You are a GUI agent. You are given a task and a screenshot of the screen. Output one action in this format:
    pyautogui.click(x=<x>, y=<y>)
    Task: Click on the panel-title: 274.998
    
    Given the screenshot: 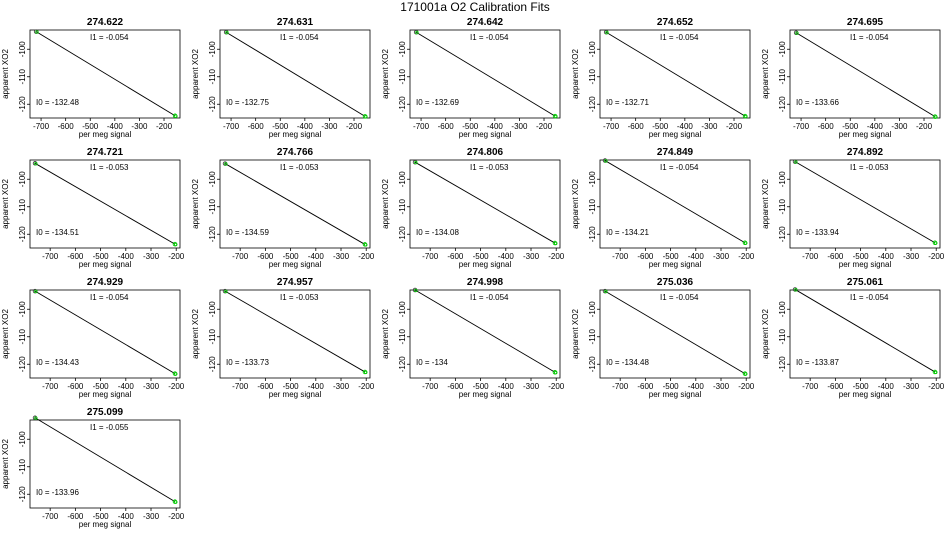 What is the action you would take?
    pyautogui.click(x=485, y=282)
    